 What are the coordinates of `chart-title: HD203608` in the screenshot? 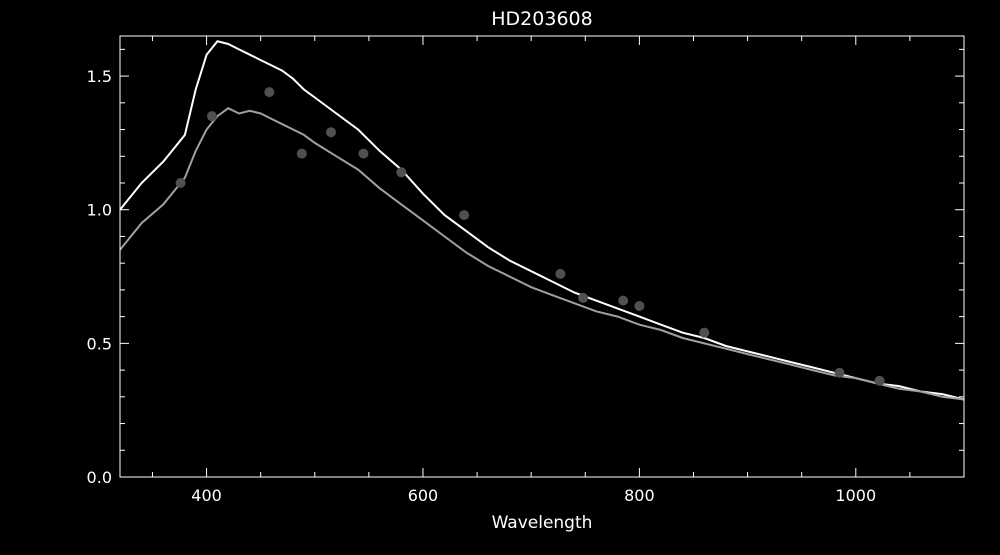 It's located at (541, 19).